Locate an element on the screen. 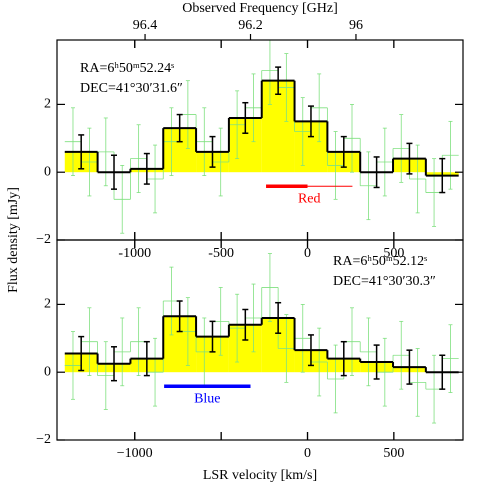  y-axis-label: Flux density [mJy] is located at coordinates (13, 240).